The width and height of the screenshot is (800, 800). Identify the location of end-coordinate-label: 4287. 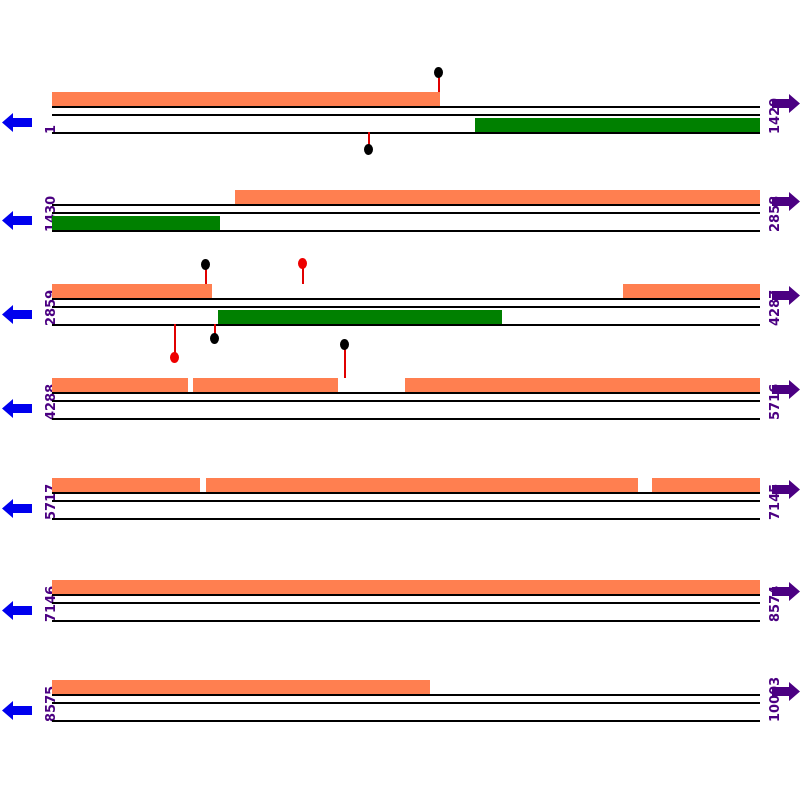
(775, 307).